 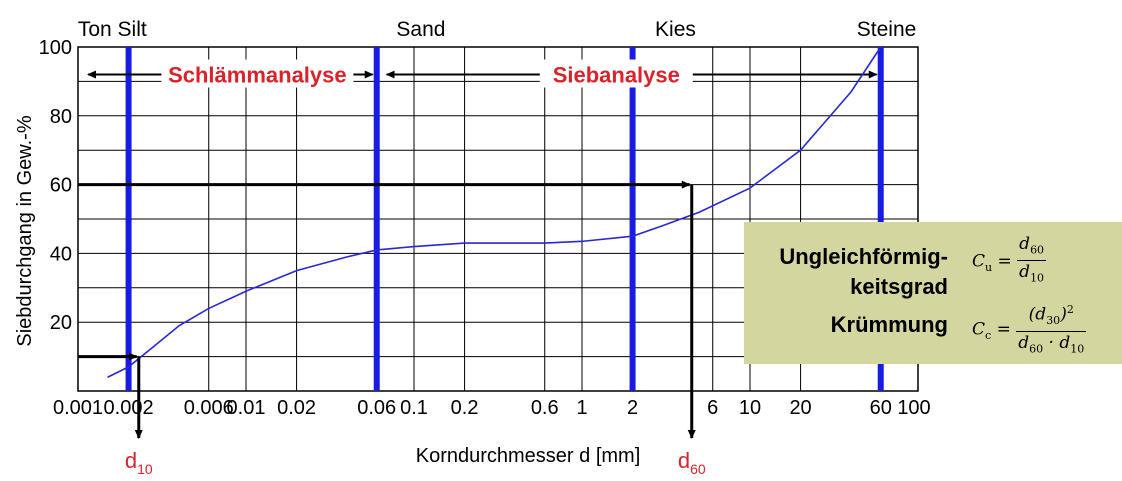 I want to click on x-tick-label: 100, so click(x=913, y=408).